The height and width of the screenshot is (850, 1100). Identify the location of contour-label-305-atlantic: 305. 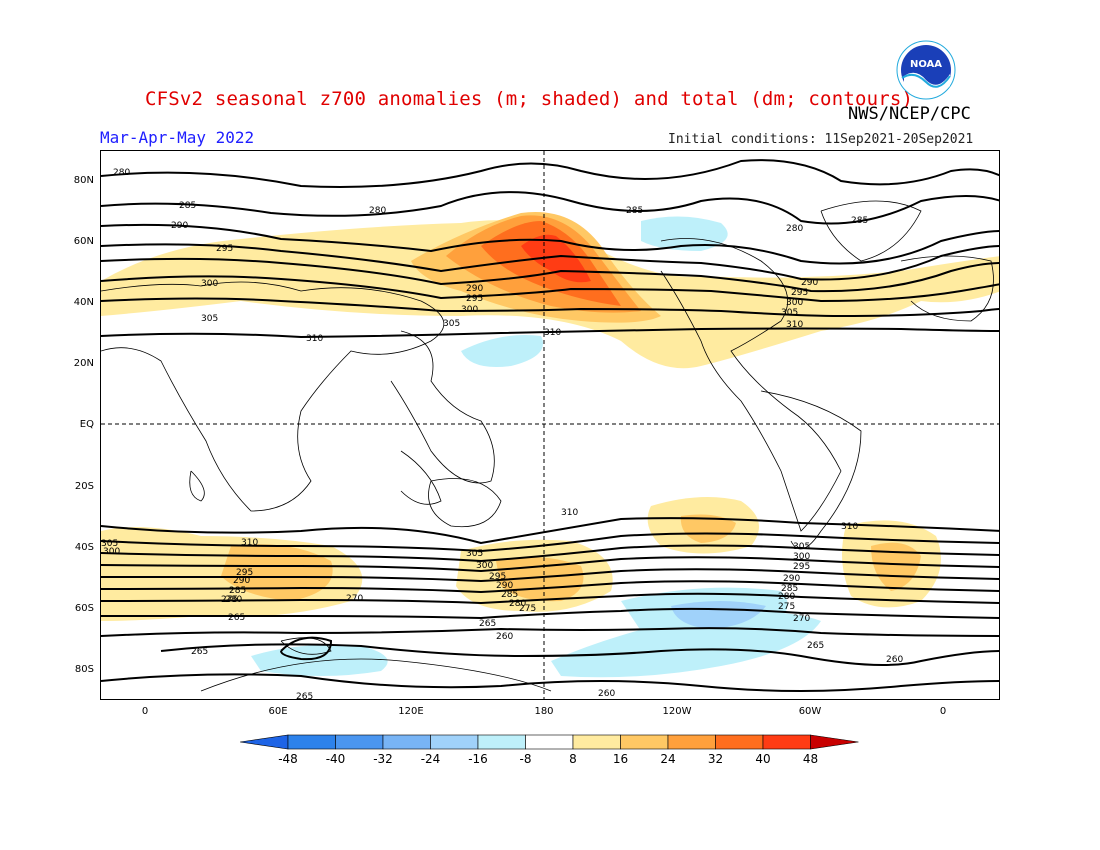
(789, 313).